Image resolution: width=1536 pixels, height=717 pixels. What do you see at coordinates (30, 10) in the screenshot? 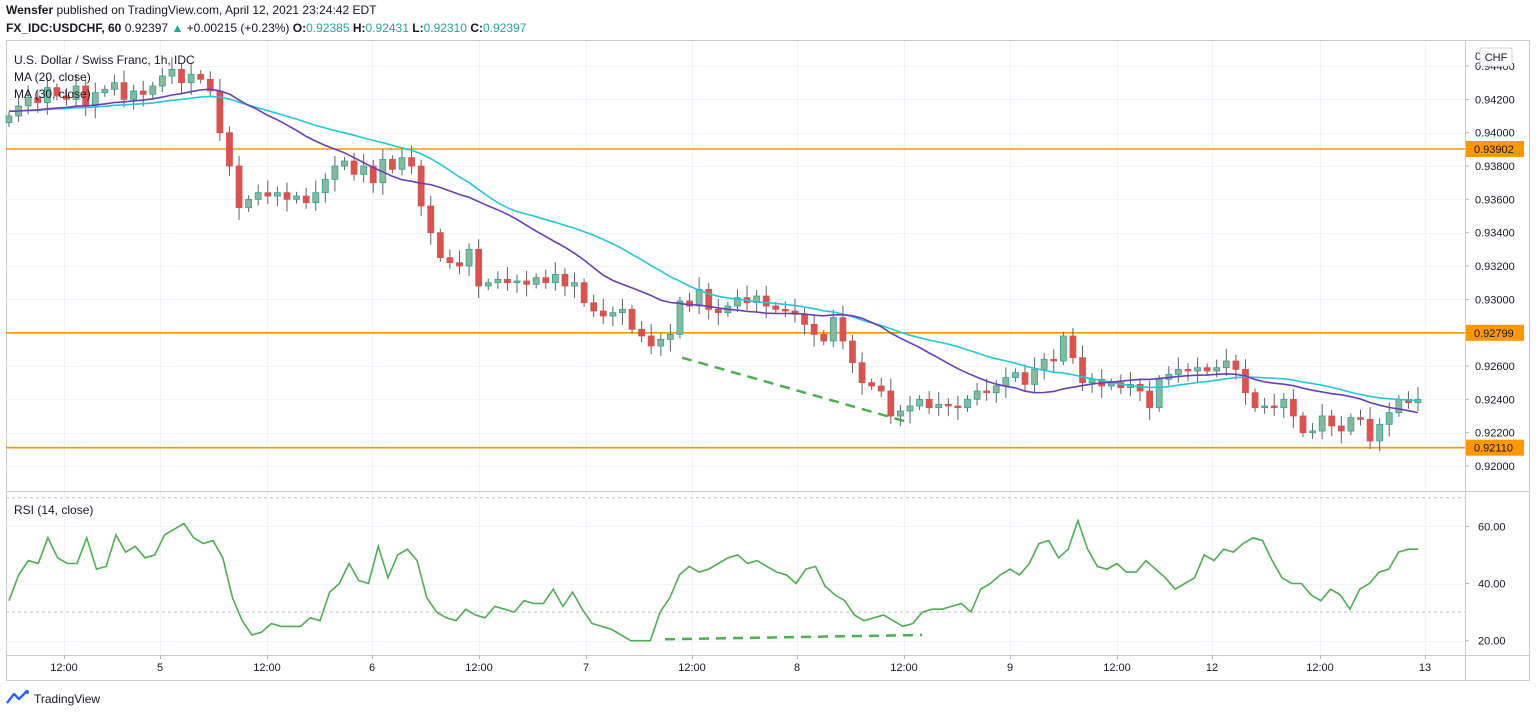
I see `publisher-name: Wensfer` at bounding box center [30, 10].